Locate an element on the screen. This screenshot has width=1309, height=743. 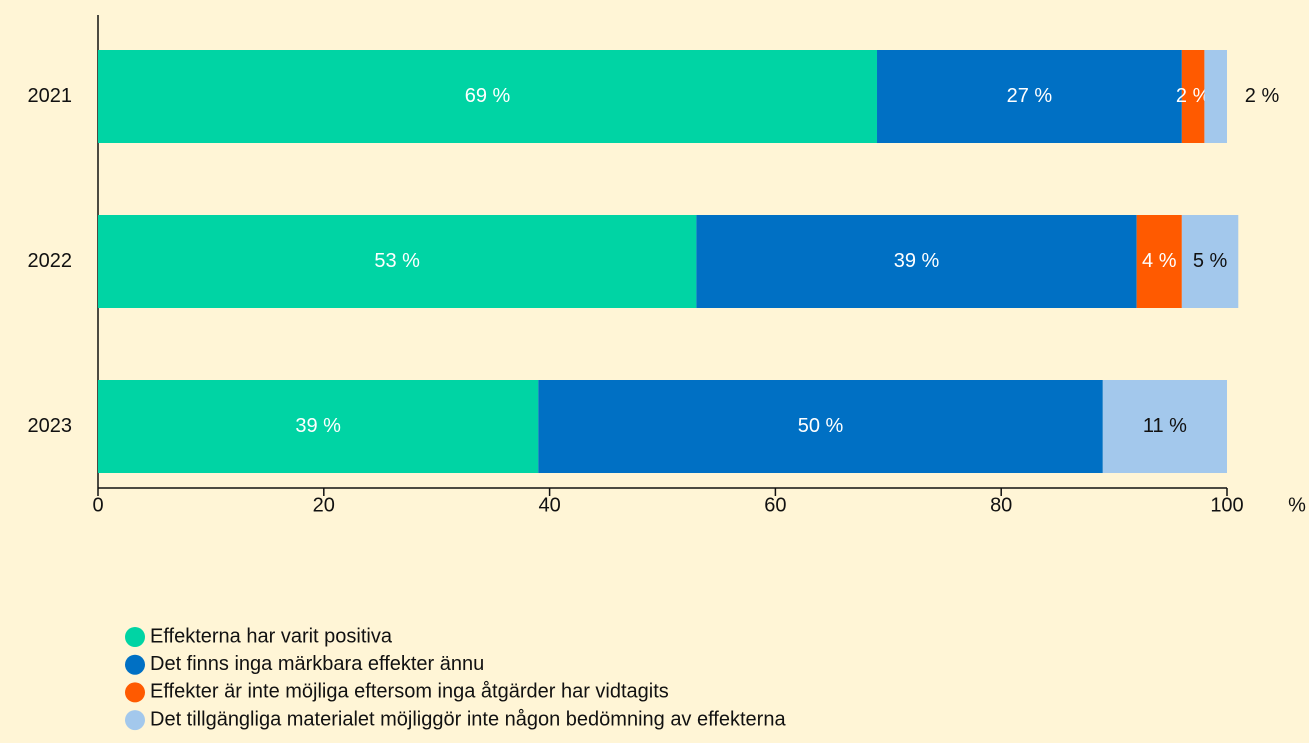
legend-label: Det finns inga märkbara effekter ännu is located at coordinates (317, 664).